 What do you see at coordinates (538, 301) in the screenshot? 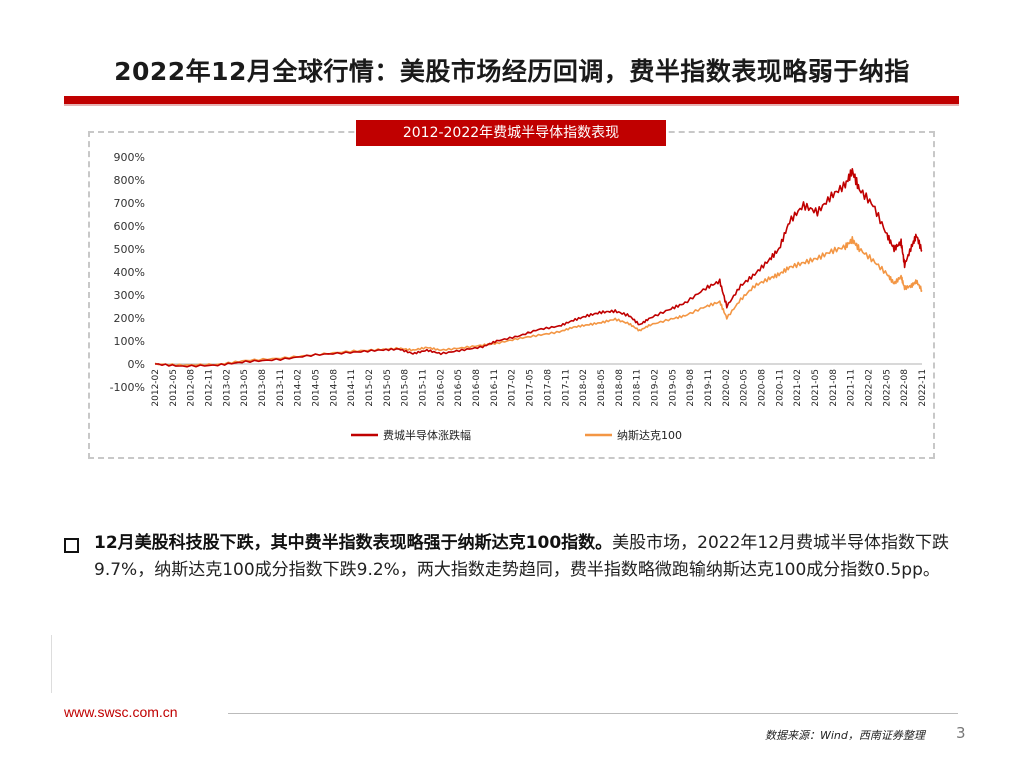
I see `series-line-nasdaq` at bounding box center [538, 301].